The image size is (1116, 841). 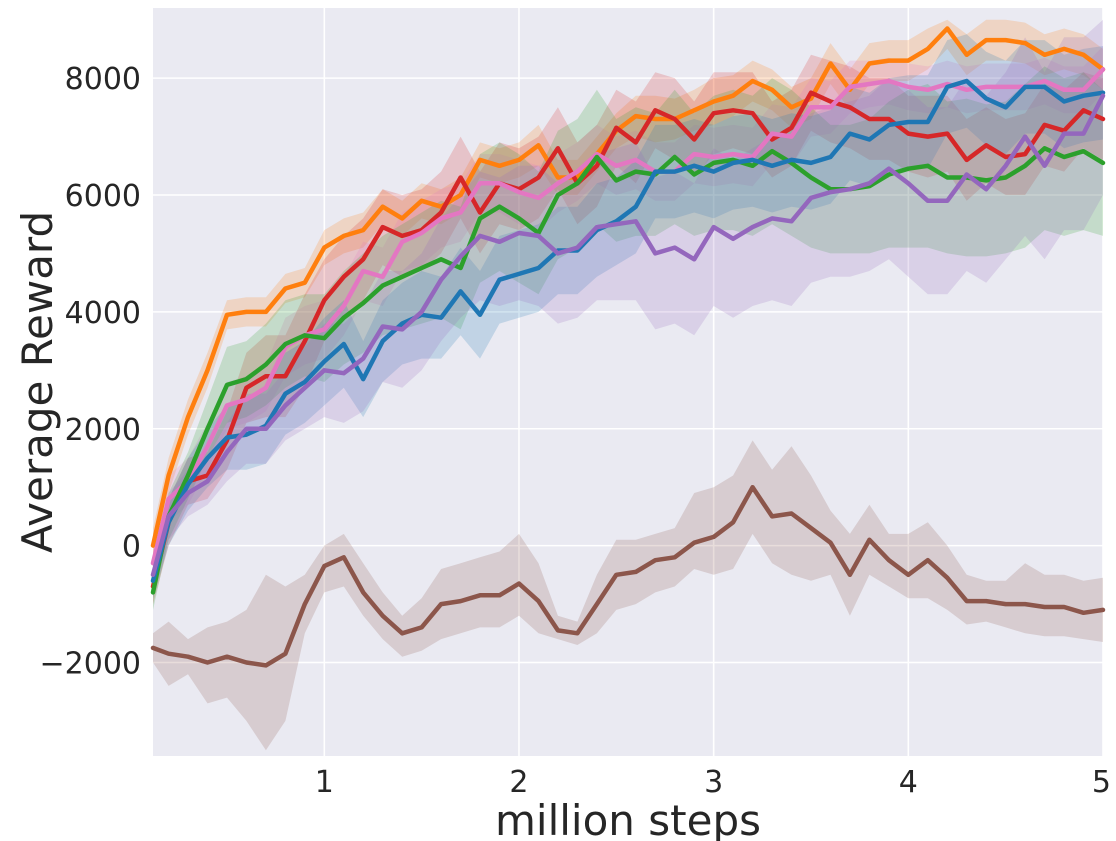 What do you see at coordinates (103, 79) in the screenshot?
I see `y-tick-label: 8000` at bounding box center [103, 79].